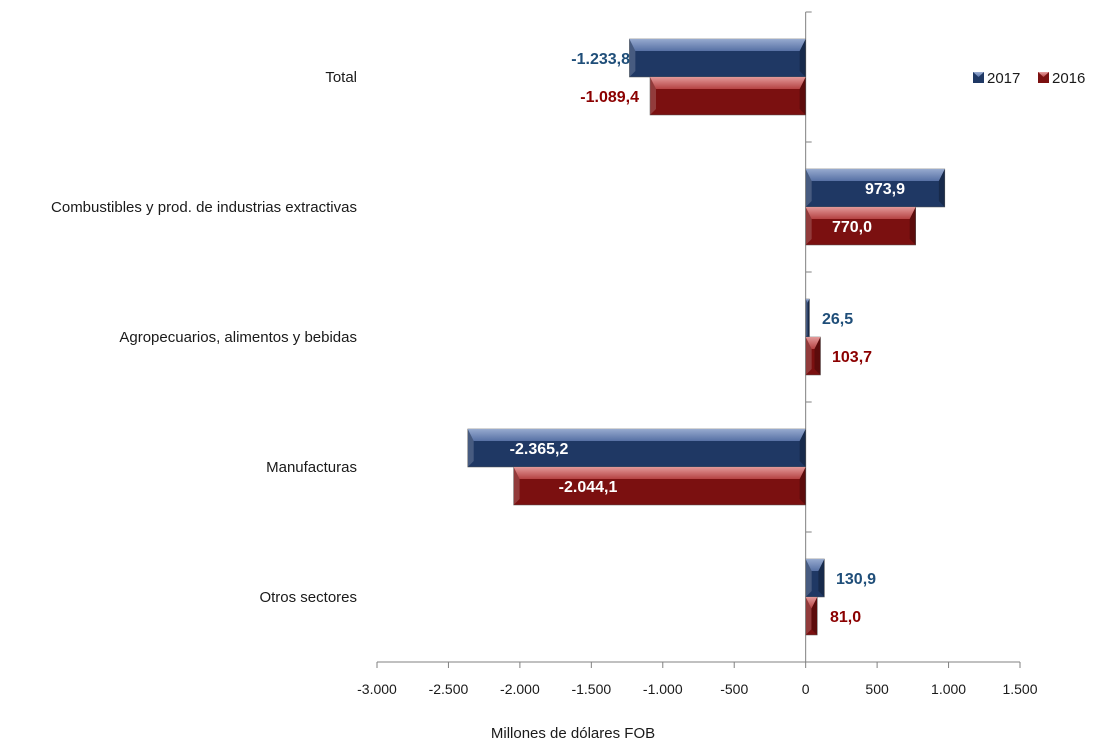 This screenshot has width=1094, height=742. What do you see at coordinates (837, 319) in the screenshot?
I see `data-label-2017: 26,5` at bounding box center [837, 319].